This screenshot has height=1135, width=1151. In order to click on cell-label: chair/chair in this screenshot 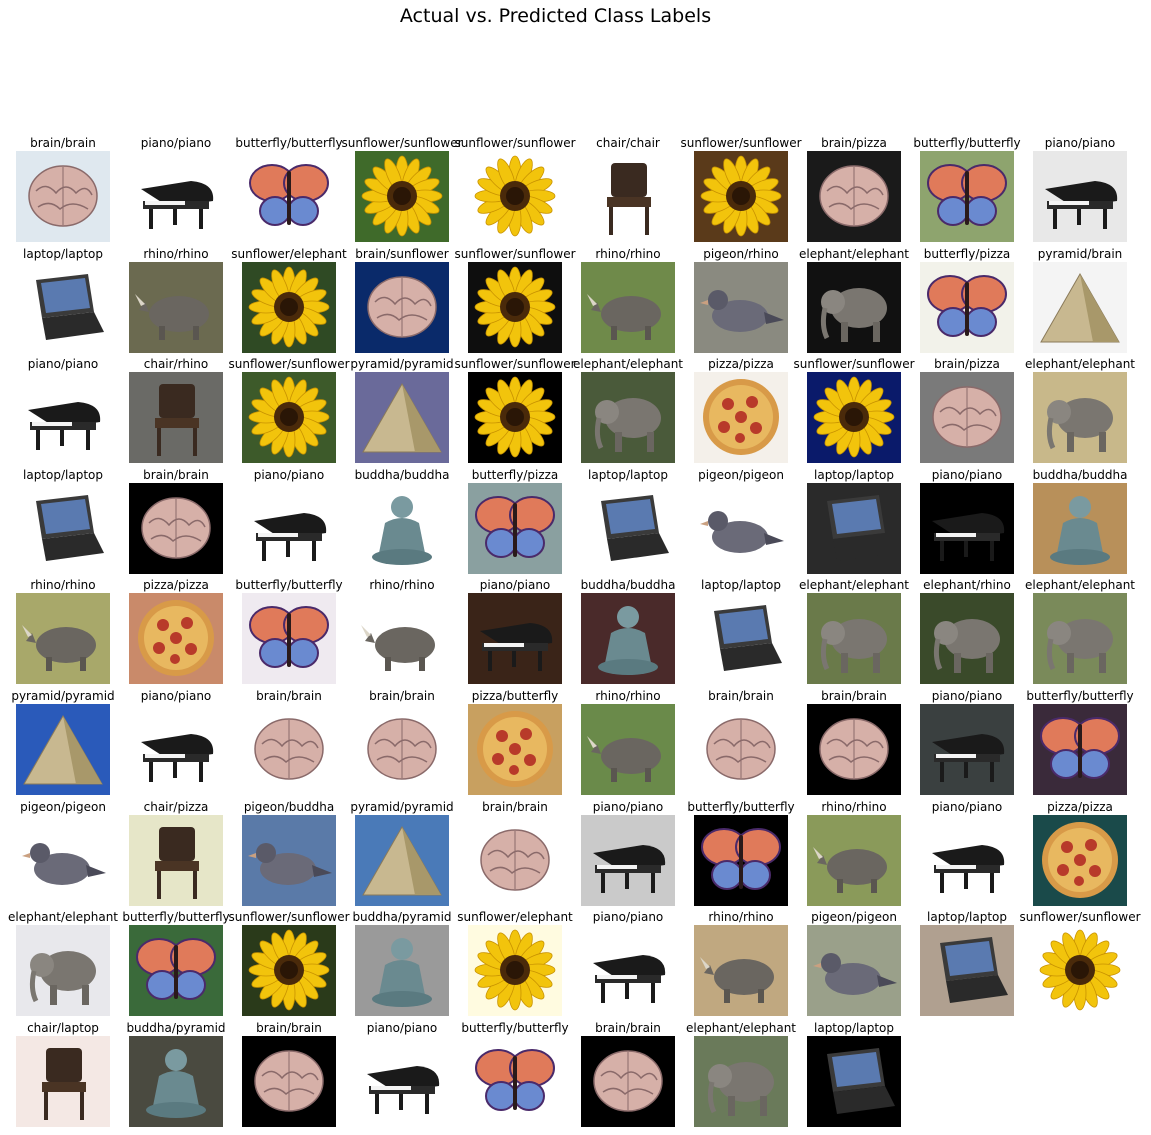, I will do `click(628, 143)`.